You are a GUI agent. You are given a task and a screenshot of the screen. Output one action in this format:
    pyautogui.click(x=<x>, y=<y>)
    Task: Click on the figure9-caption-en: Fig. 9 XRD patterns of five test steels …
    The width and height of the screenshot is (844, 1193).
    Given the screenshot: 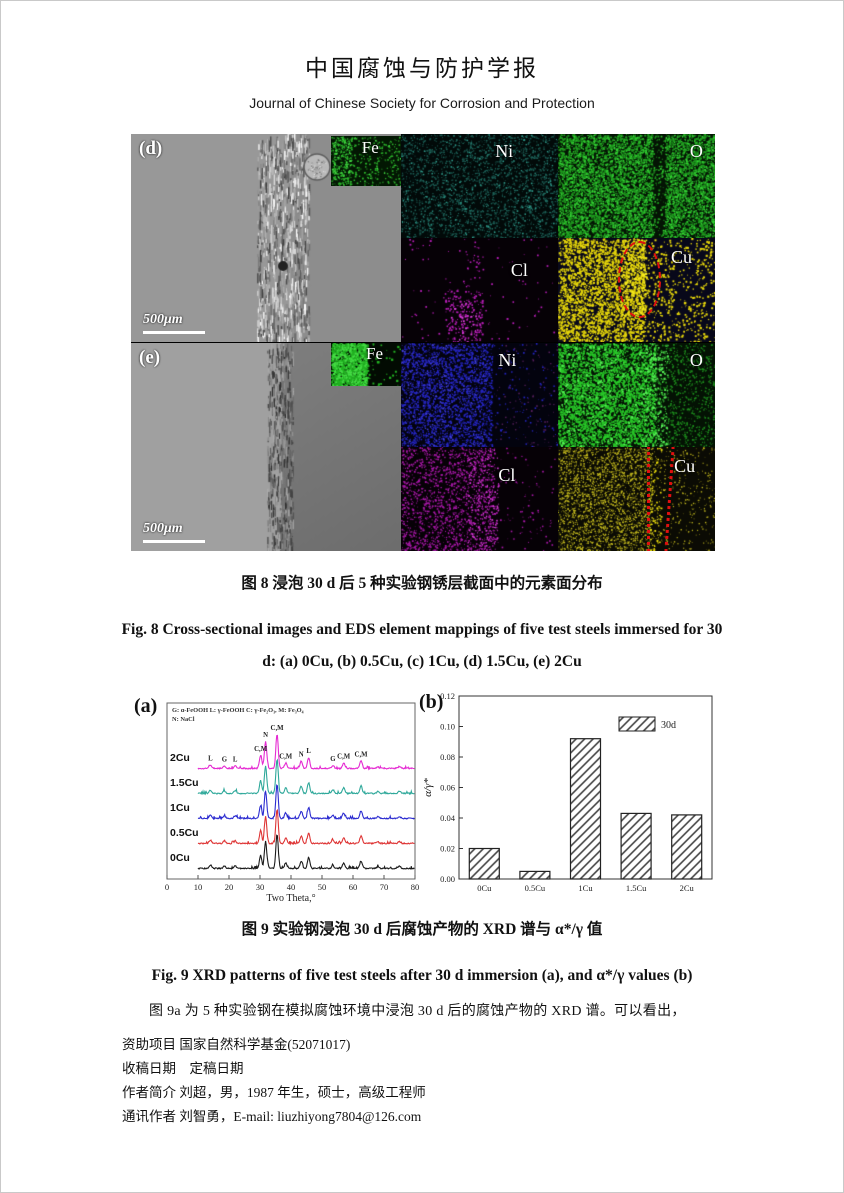 What is the action you would take?
    pyautogui.click(x=422, y=975)
    